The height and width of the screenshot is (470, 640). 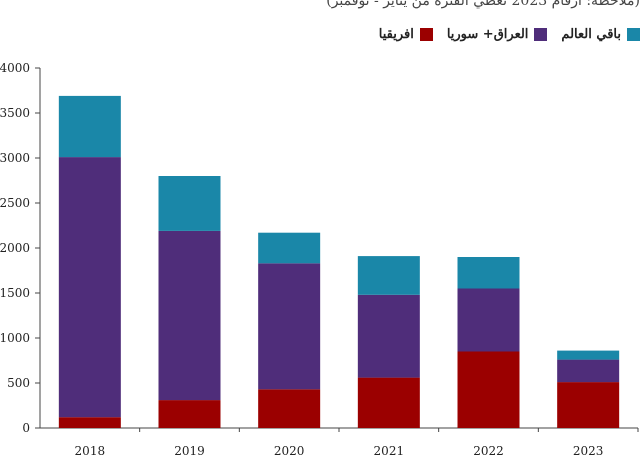 What do you see at coordinates (15, 203) in the screenshot?
I see `y-tick-label-2500: 2500` at bounding box center [15, 203].